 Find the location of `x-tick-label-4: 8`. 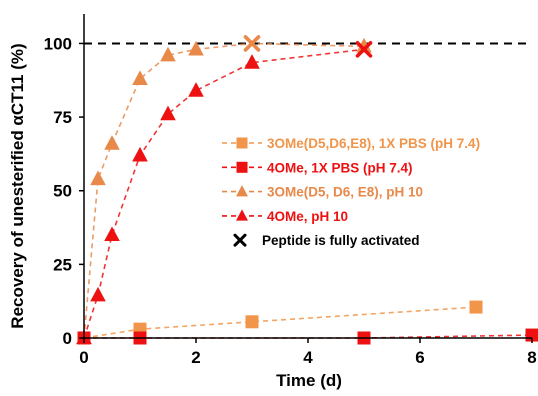

x-tick-label-4: 8 is located at coordinates (531, 357).